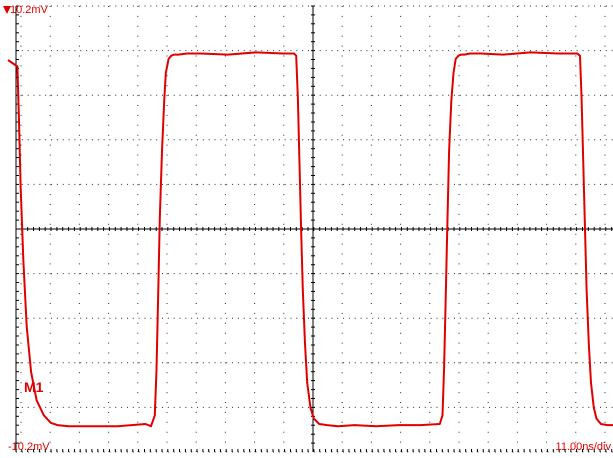 The width and height of the screenshot is (613, 458). I want to click on marker-label: M1, so click(34, 387).